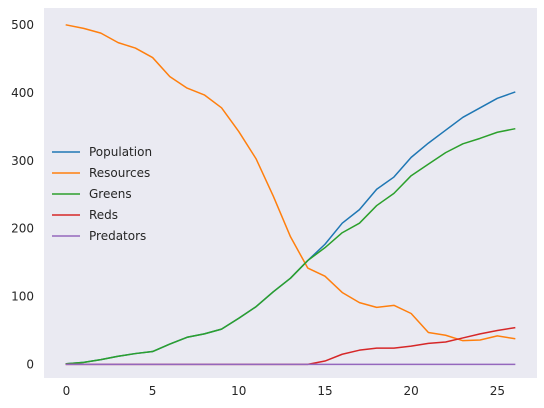  What do you see at coordinates (103, 215) in the screenshot?
I see `legend-label-reds: Reds` at bounding box center [103, 215].